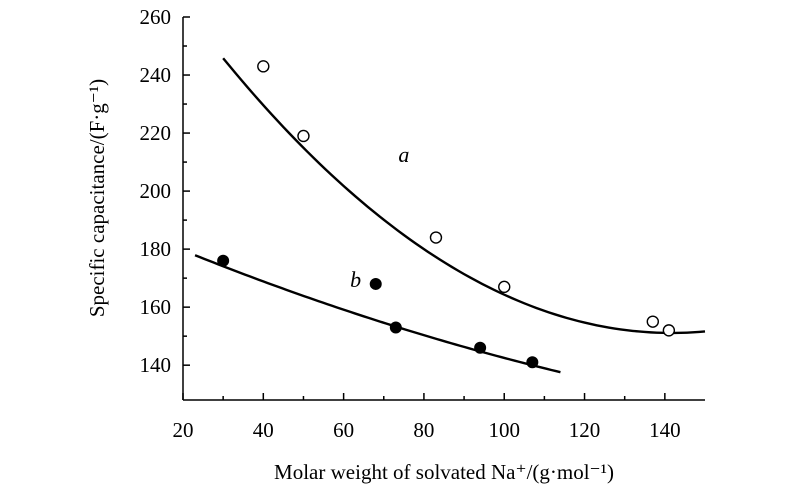 Image resolution: width=800 pixels, height=493 pixels. I want to click on fit-curve-b, so click(377, 314).